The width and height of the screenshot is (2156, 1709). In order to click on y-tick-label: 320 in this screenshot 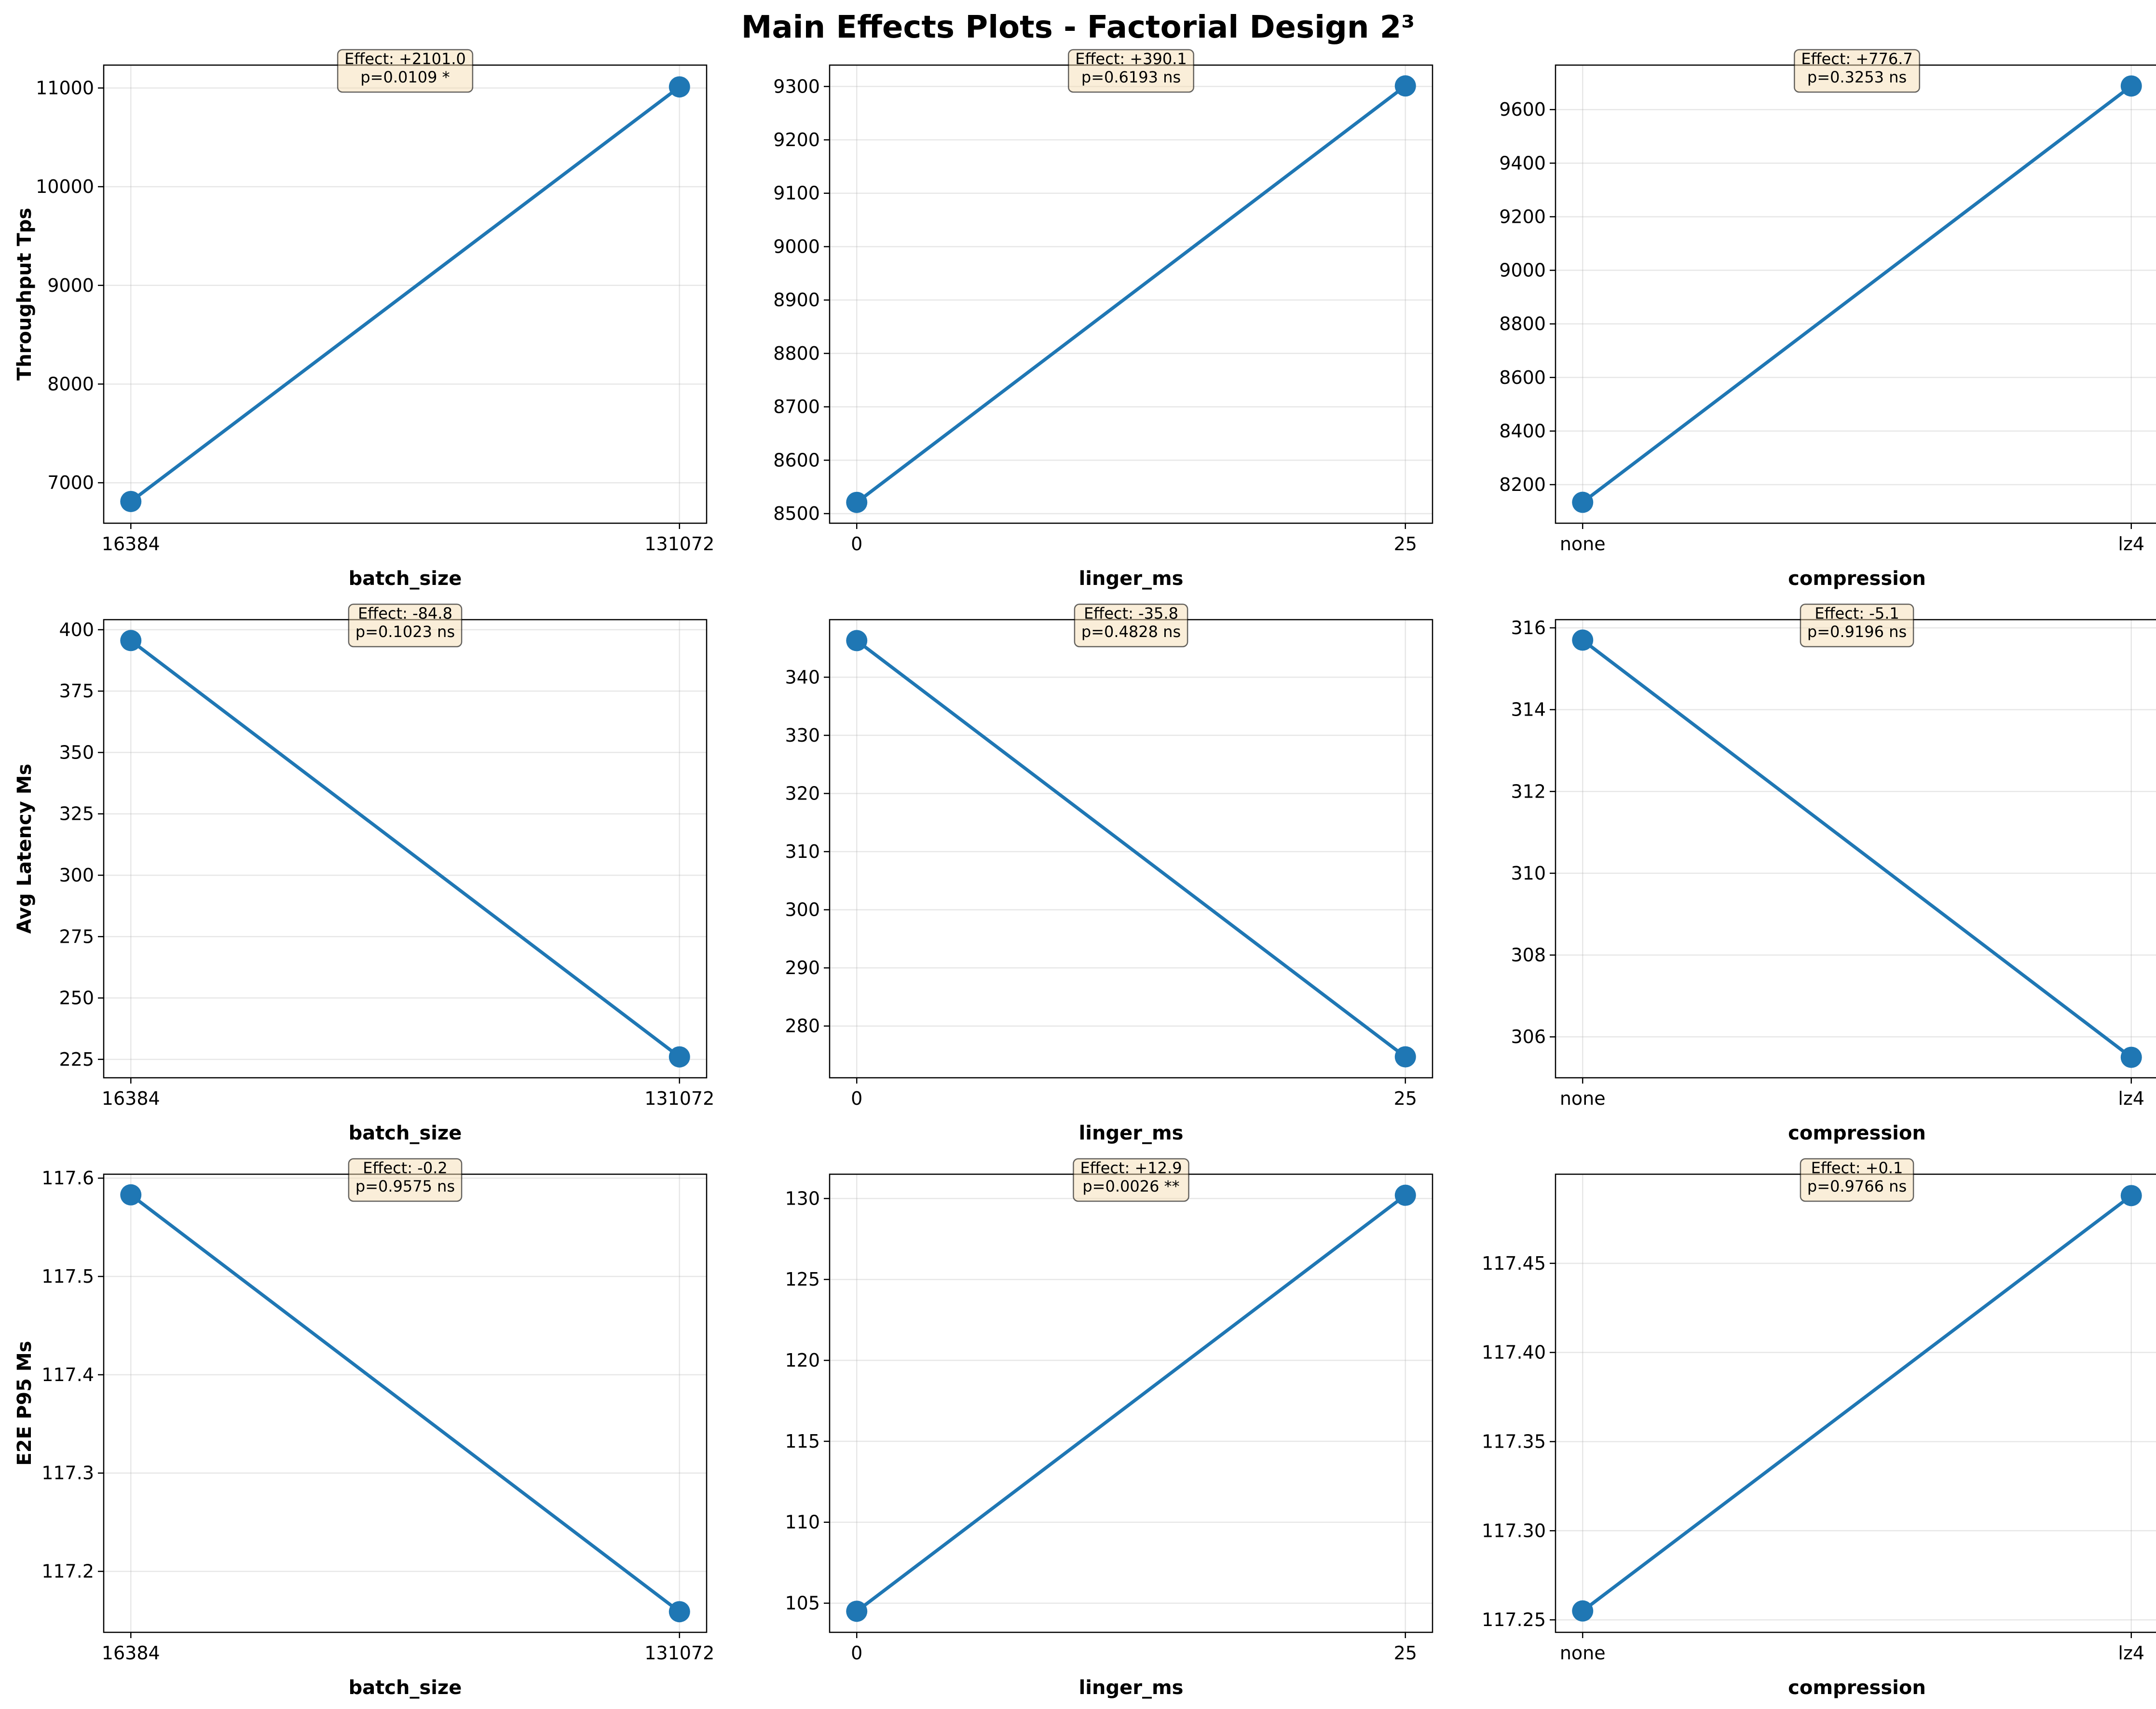, I will do `click(802, 793)`.